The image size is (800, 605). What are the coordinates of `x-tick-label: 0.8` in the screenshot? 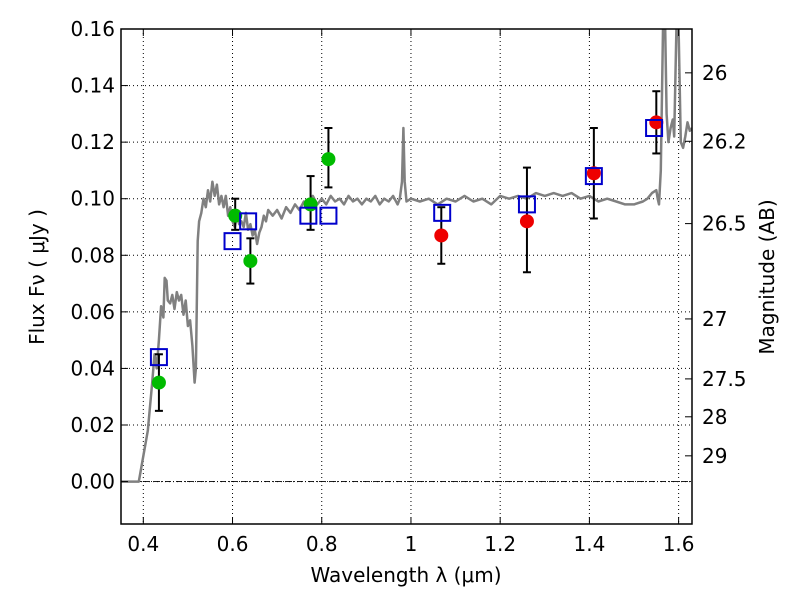 It's located at (322, 544).